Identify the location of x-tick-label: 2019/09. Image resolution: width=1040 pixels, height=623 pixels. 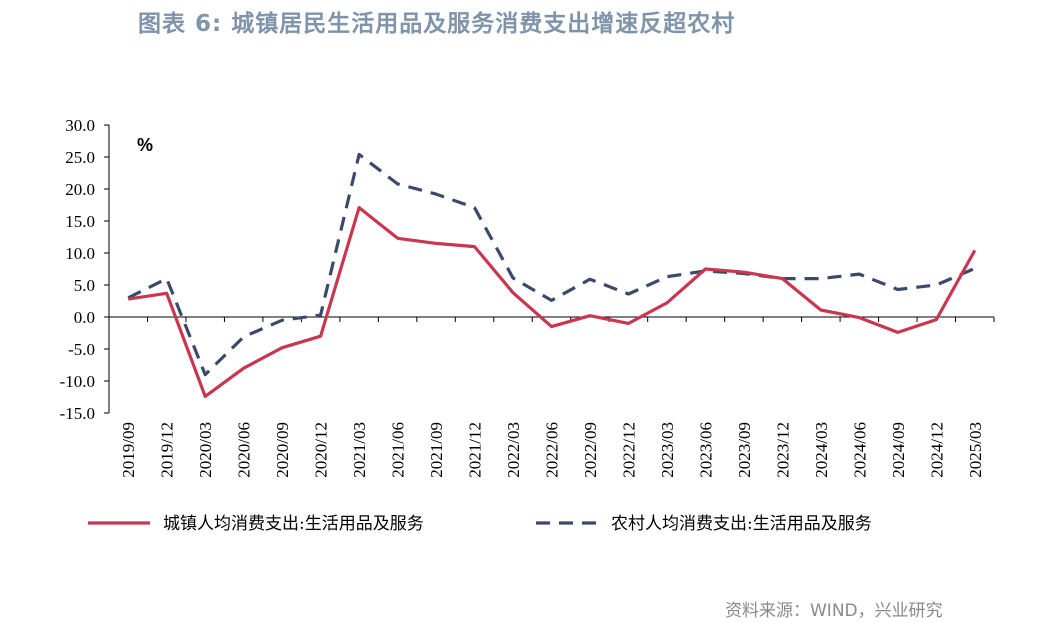
(128, 450).